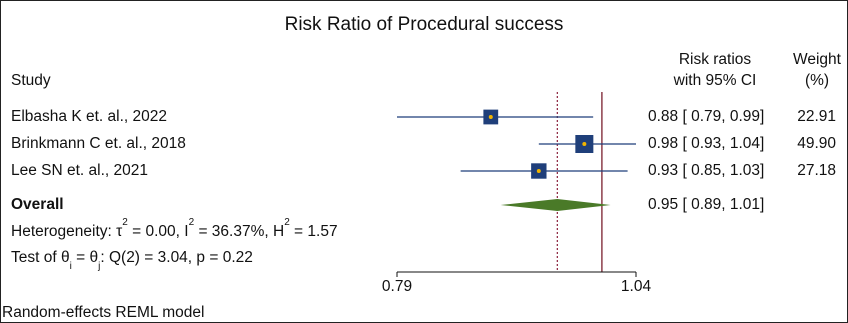 This screenshot has width=848, height=323. What do you see at coordinates (636, 286) in the screenshot?
I see `x-axis-tick-label: 1.04` at bounding box center [636, 286].